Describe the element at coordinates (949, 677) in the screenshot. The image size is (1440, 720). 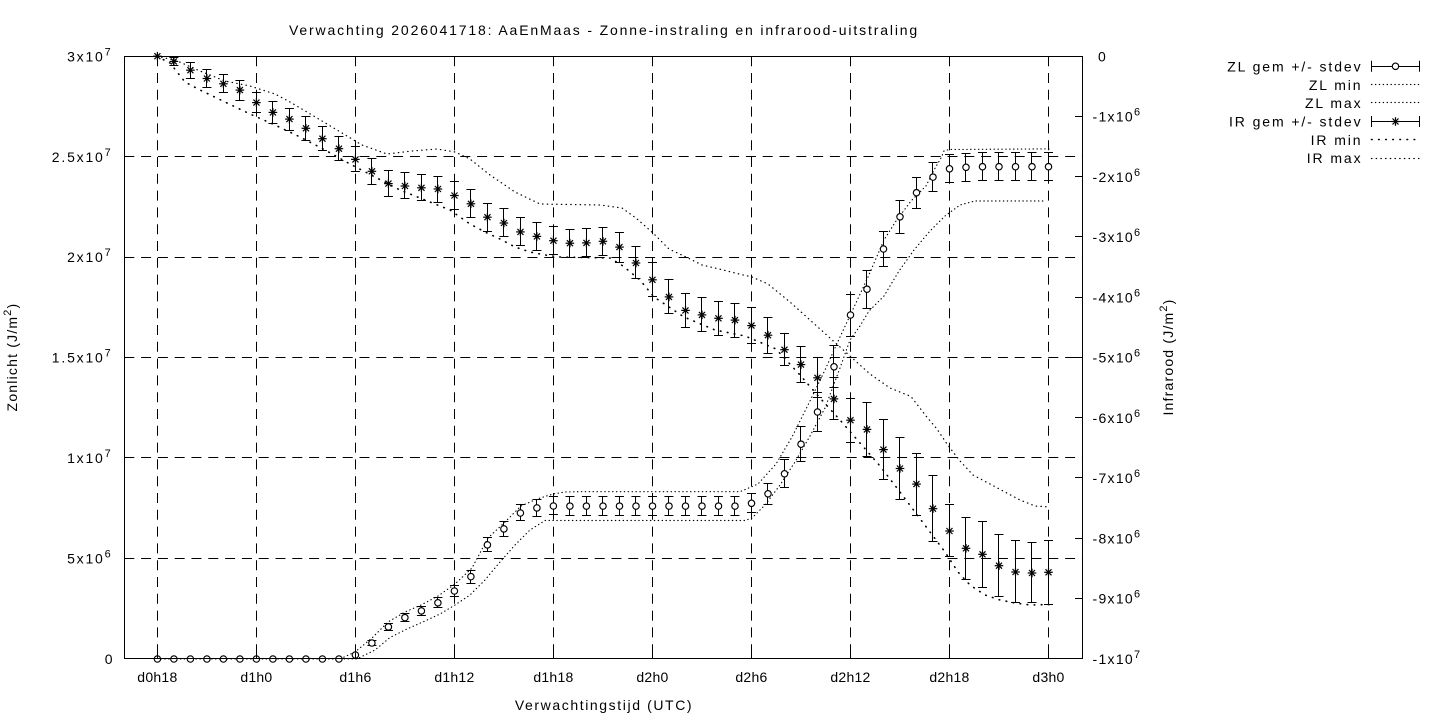
I see `svg-text: d2h18` at that location.